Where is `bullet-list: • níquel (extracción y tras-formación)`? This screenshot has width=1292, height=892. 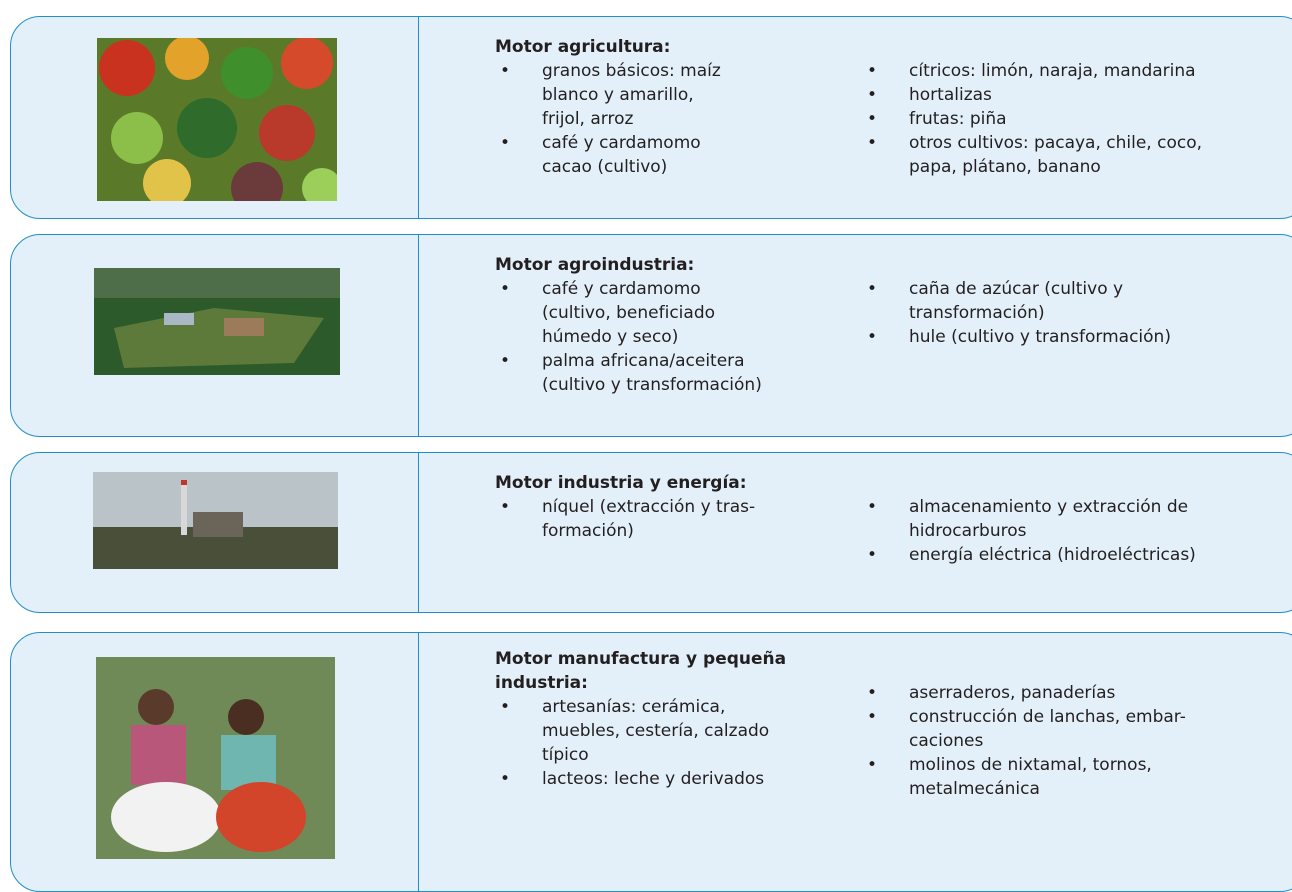
bullet-list: • níquel (extracción y tras-formación) is located at coordinates (665, 519).